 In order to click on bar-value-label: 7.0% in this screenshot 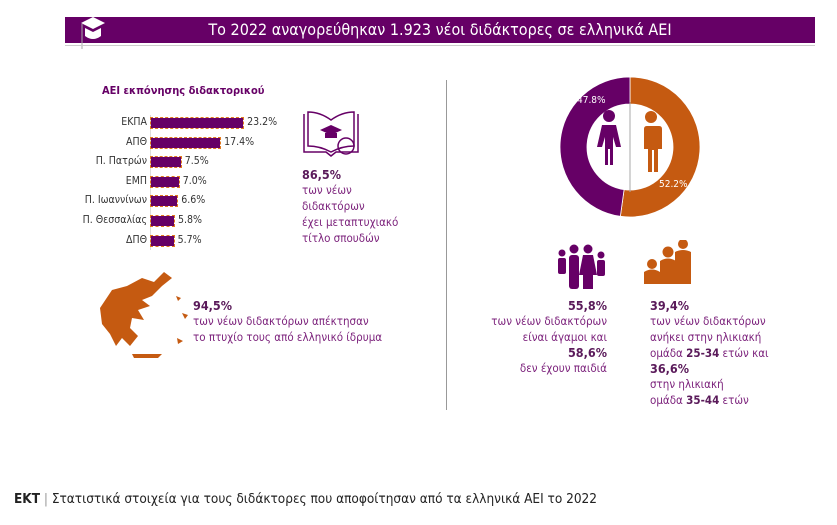, I will do `click(194, 180)`.